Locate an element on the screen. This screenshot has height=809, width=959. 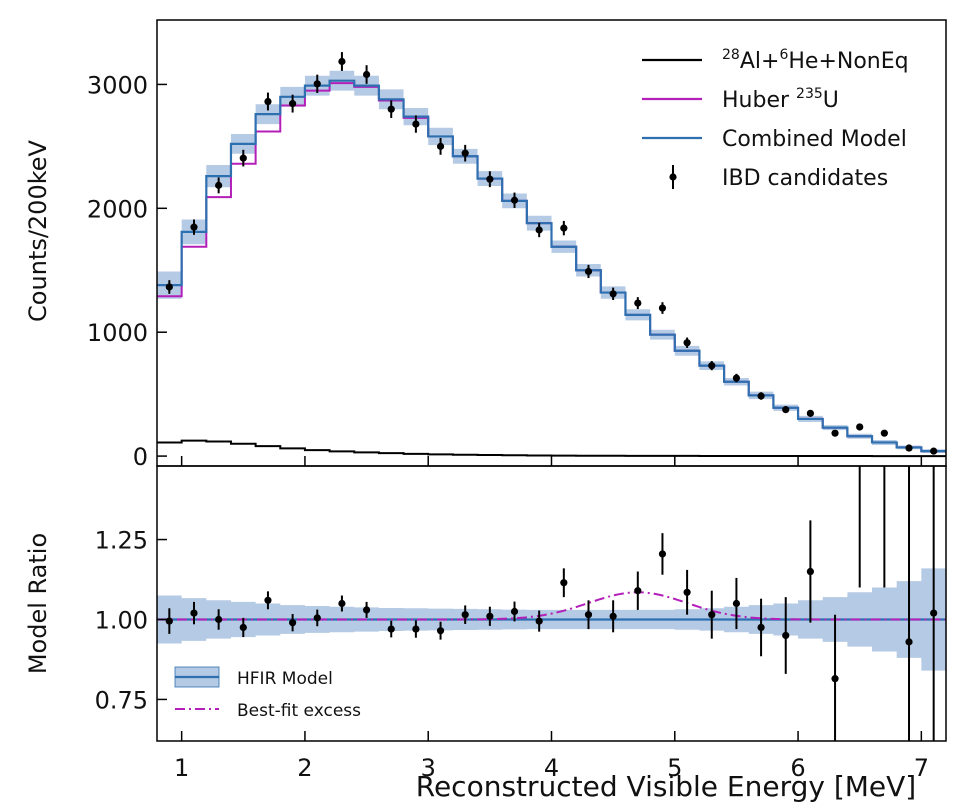
legend-text: He+NonEq is located at coordinates (848, 61).